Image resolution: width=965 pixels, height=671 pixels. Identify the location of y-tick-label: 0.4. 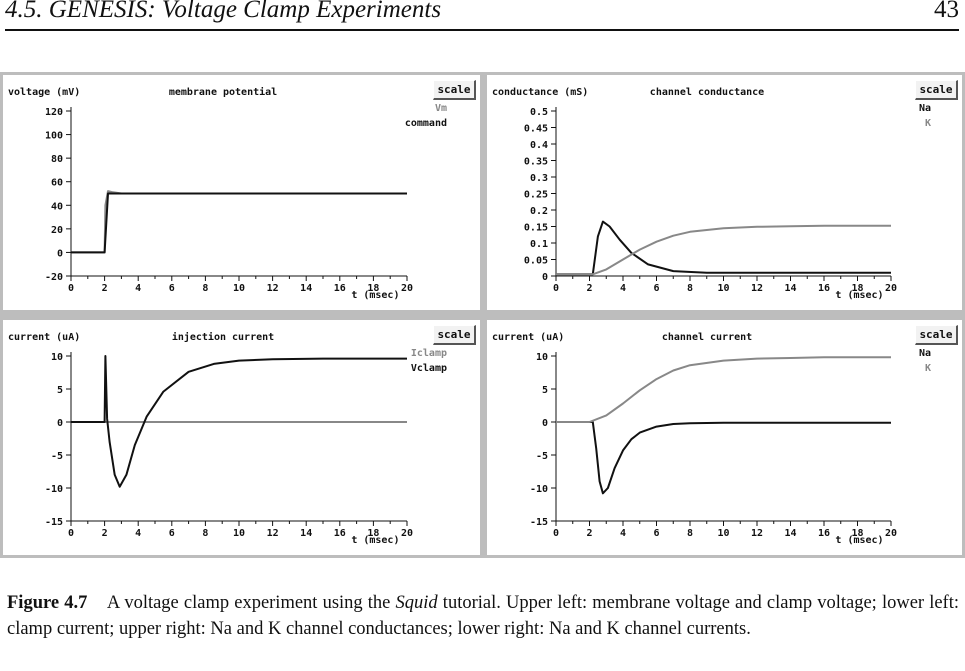
(539, 145).